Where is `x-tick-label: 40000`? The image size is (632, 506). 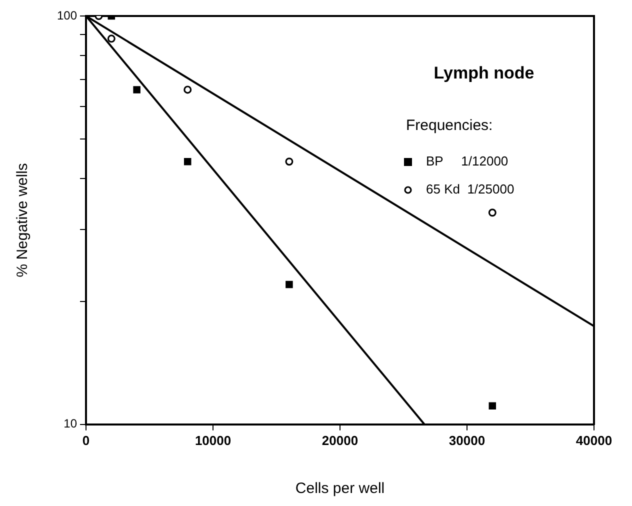 x-tick-label: 40000 is located at coordinates (594, 440).